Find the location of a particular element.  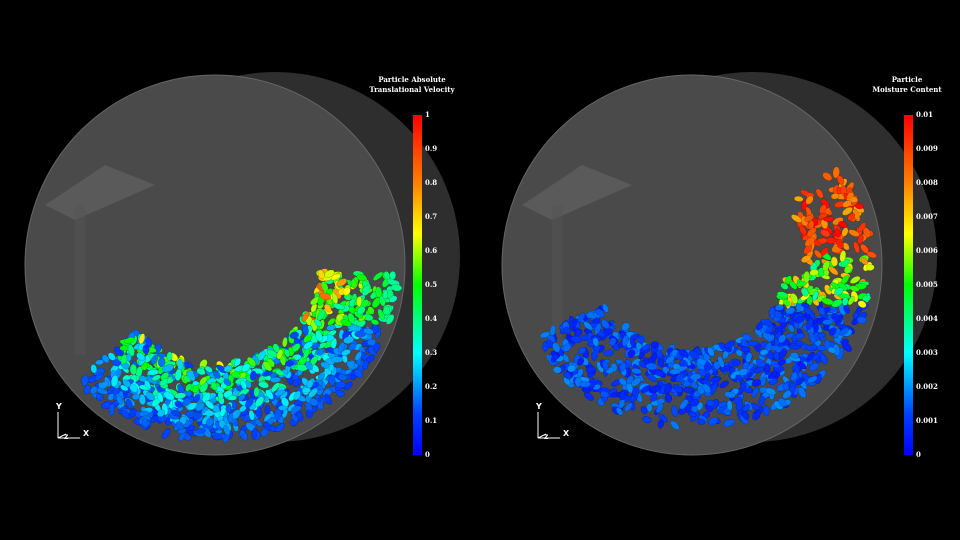

legend-title: Particle Absolute Translational Velocity is located at coordinates (412, 85).